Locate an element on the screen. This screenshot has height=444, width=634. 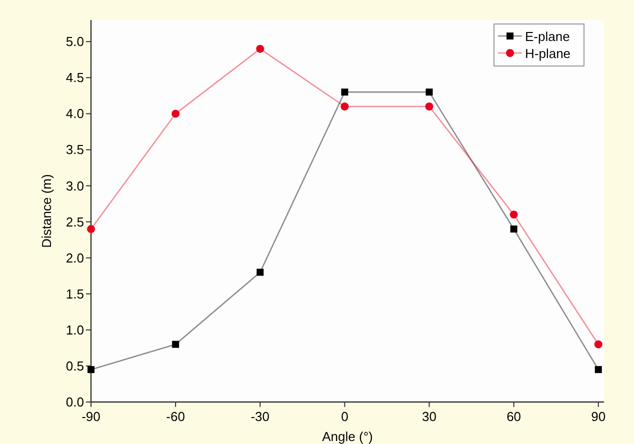
x-axis-title: Angle (°) is located at coordinates (347, 436).